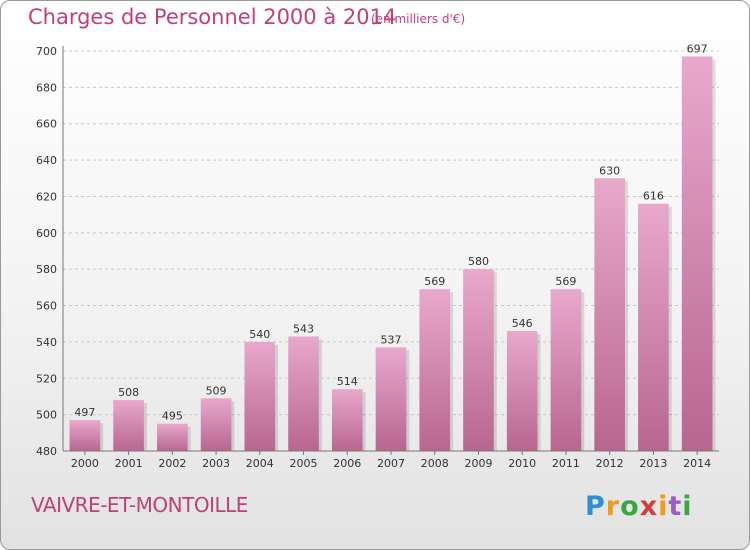 This screenshot has height=550, width=750. I want to click on value-label-2000: 497, so click(84, 412).